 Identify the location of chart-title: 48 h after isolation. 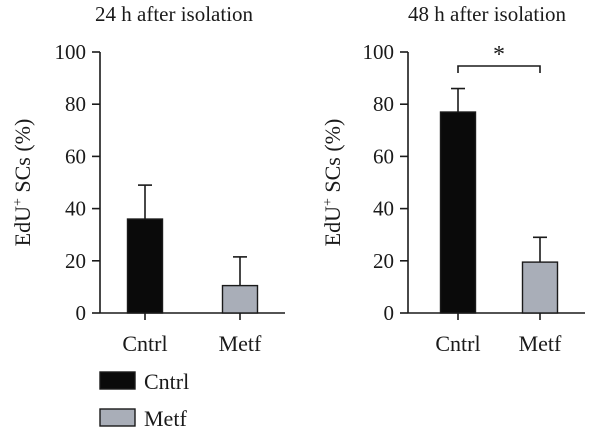
(487, 14).